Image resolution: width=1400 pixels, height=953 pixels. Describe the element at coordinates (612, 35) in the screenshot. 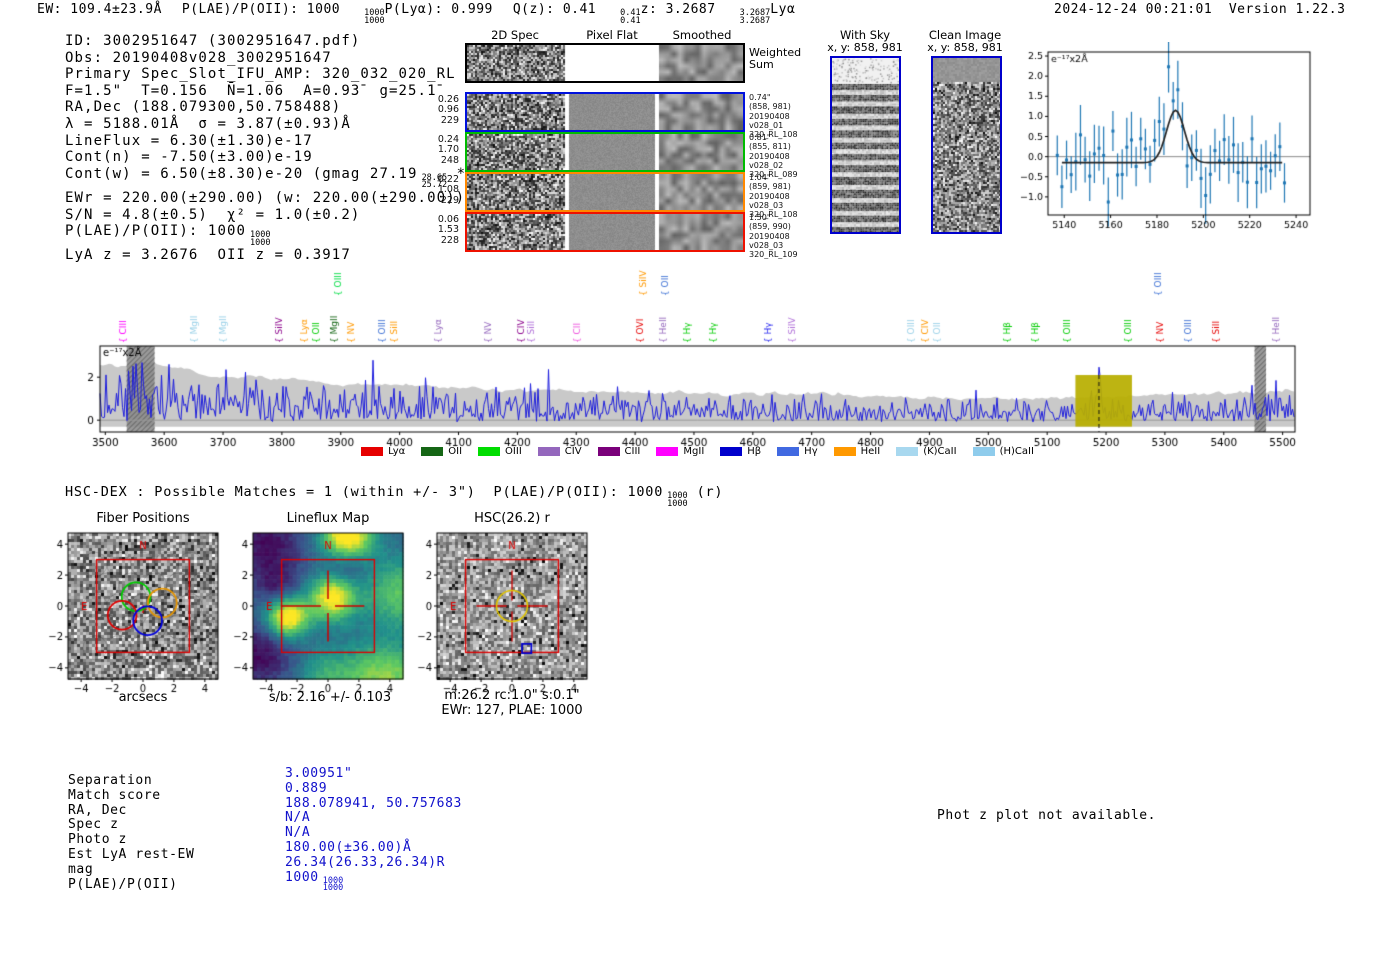

I see `spec2d-col-title-pixelflat: Pixel Flat` at that location.